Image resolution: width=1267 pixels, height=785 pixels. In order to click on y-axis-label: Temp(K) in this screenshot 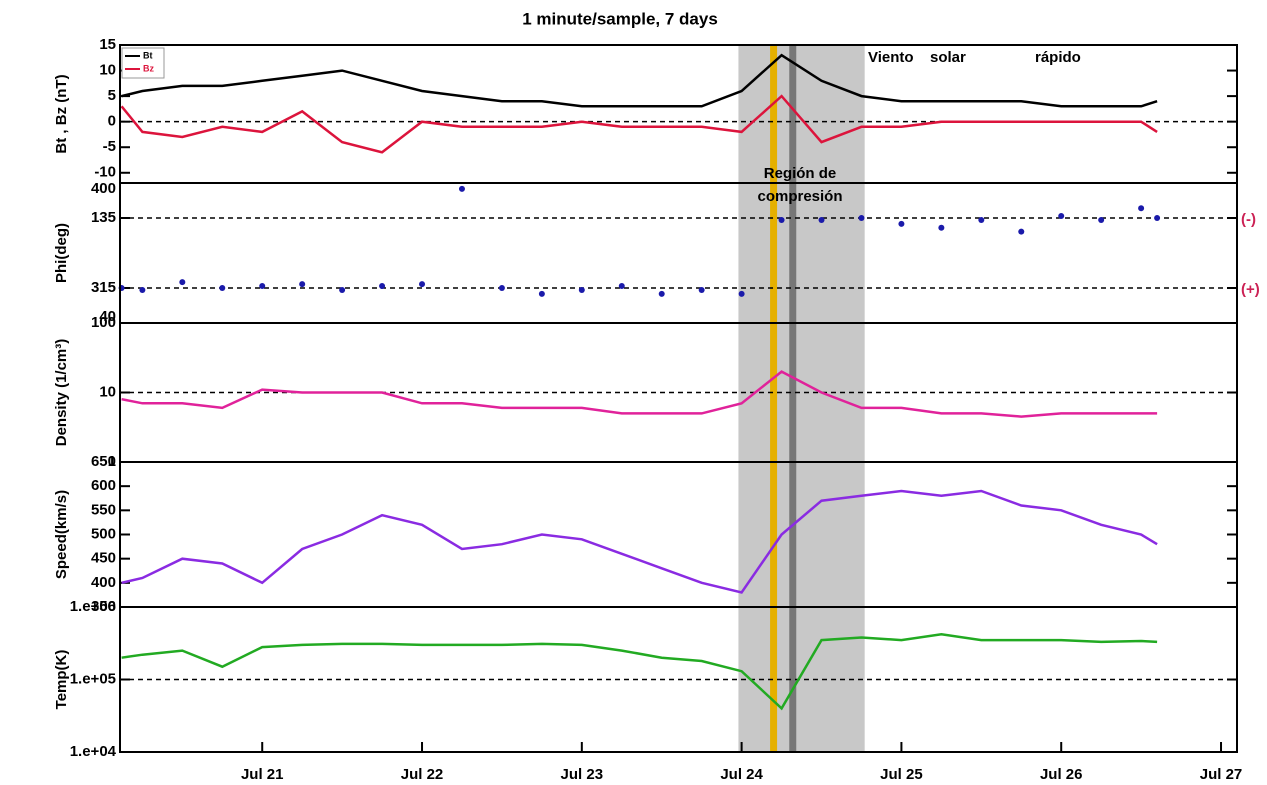, I will do `click(61, 680)`.